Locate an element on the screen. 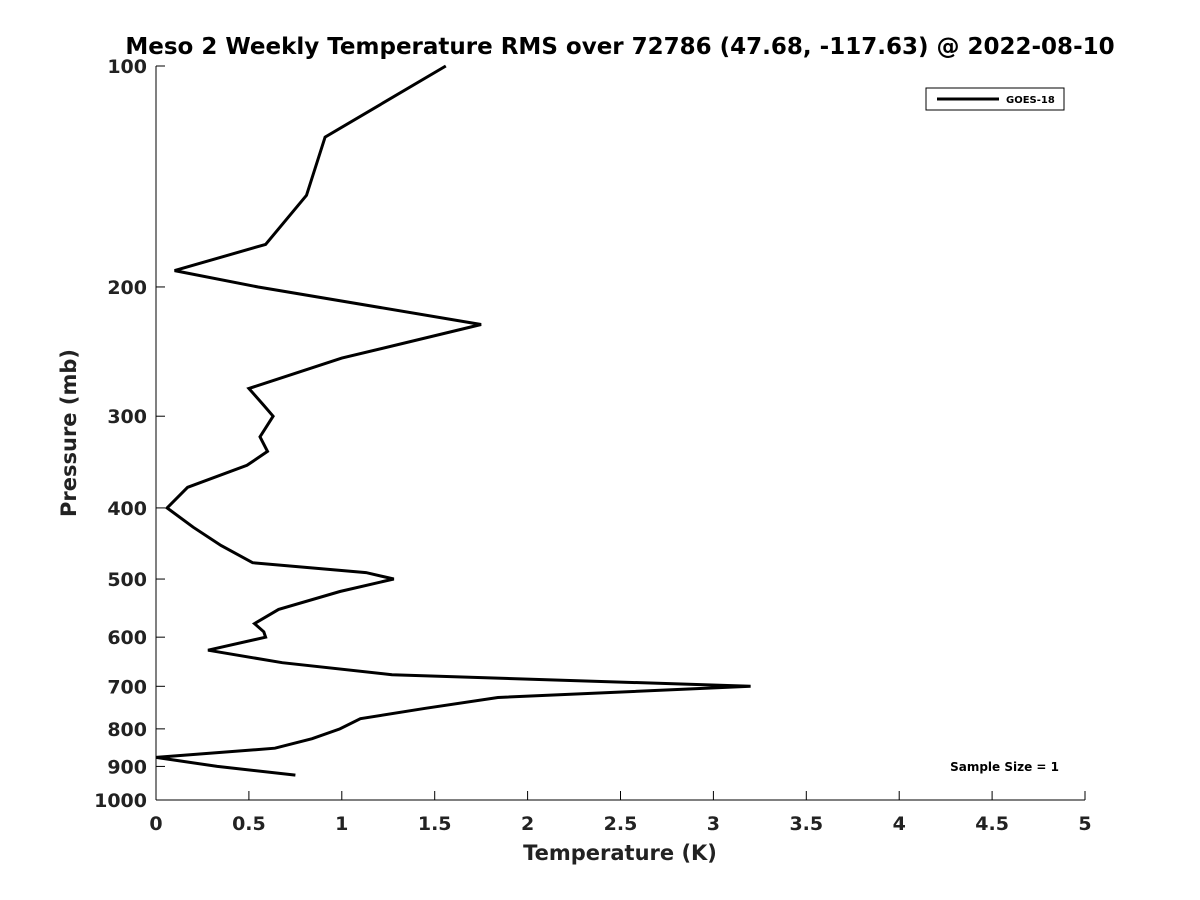  x-tick-label: 0.5 is located at coordinates (249, 824).